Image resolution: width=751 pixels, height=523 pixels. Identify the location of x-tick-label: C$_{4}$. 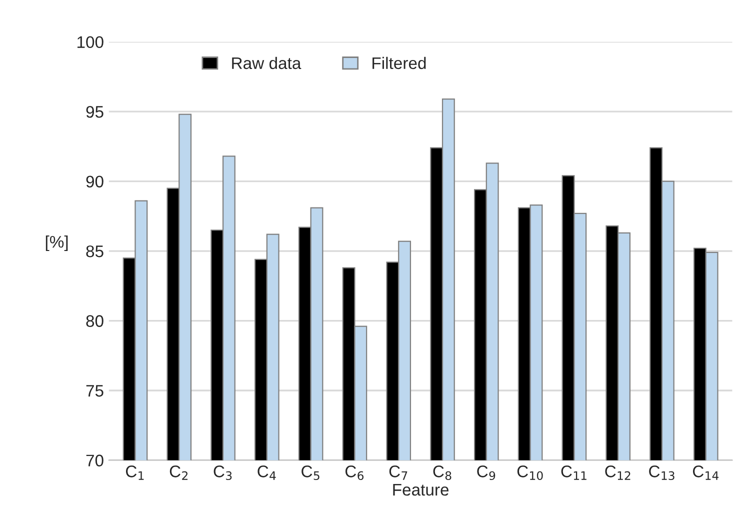
(267, 473).